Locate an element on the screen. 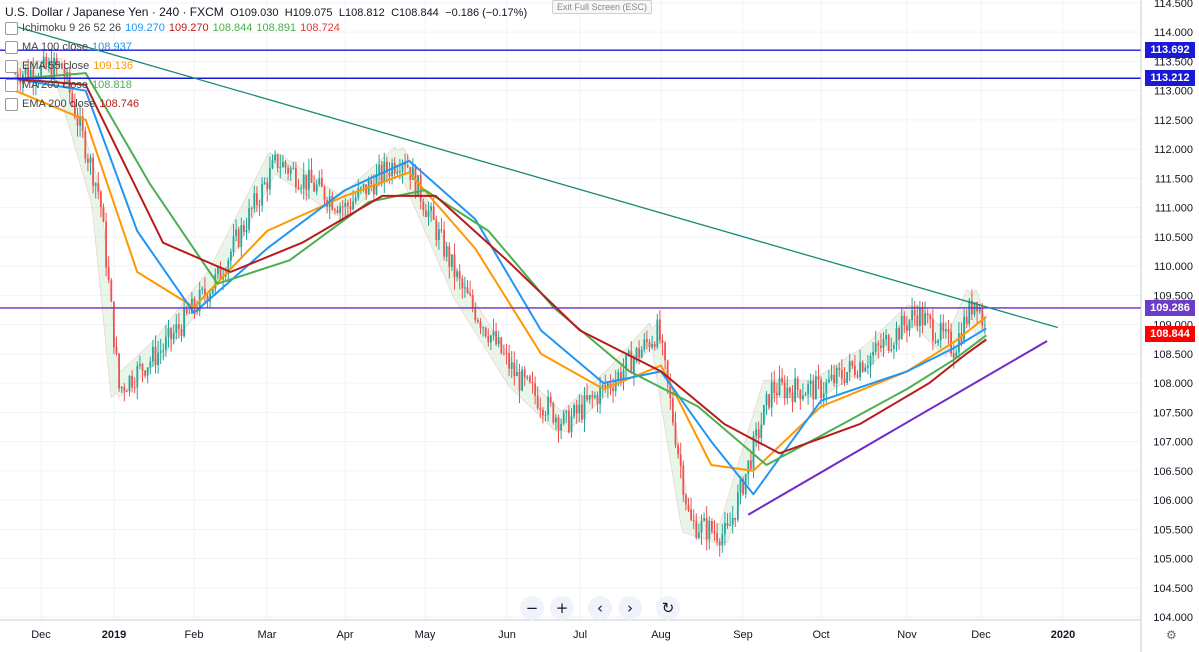 This screenshot has height=652, width=1199. y-tick-label: 105.000 is located at coordinates (1173, 560).